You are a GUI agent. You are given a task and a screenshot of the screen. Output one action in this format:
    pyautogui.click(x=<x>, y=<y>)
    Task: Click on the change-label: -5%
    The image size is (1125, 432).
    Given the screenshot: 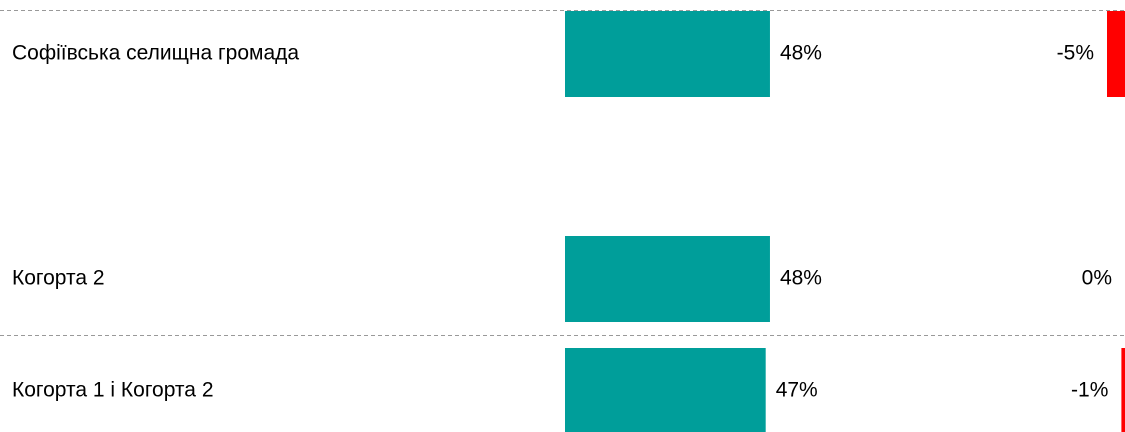 What is the action you would take?
    pyautogui.click(x=1075, y=53)
    